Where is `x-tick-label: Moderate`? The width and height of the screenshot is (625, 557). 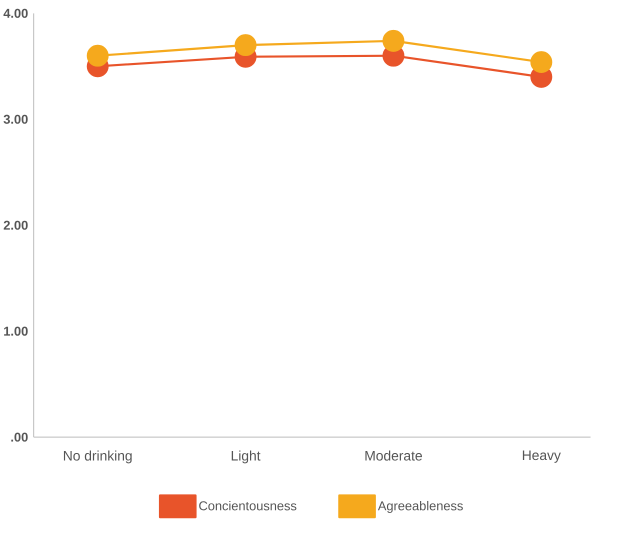 x-tick-label: Moderate is located at coordinates (393, 455).